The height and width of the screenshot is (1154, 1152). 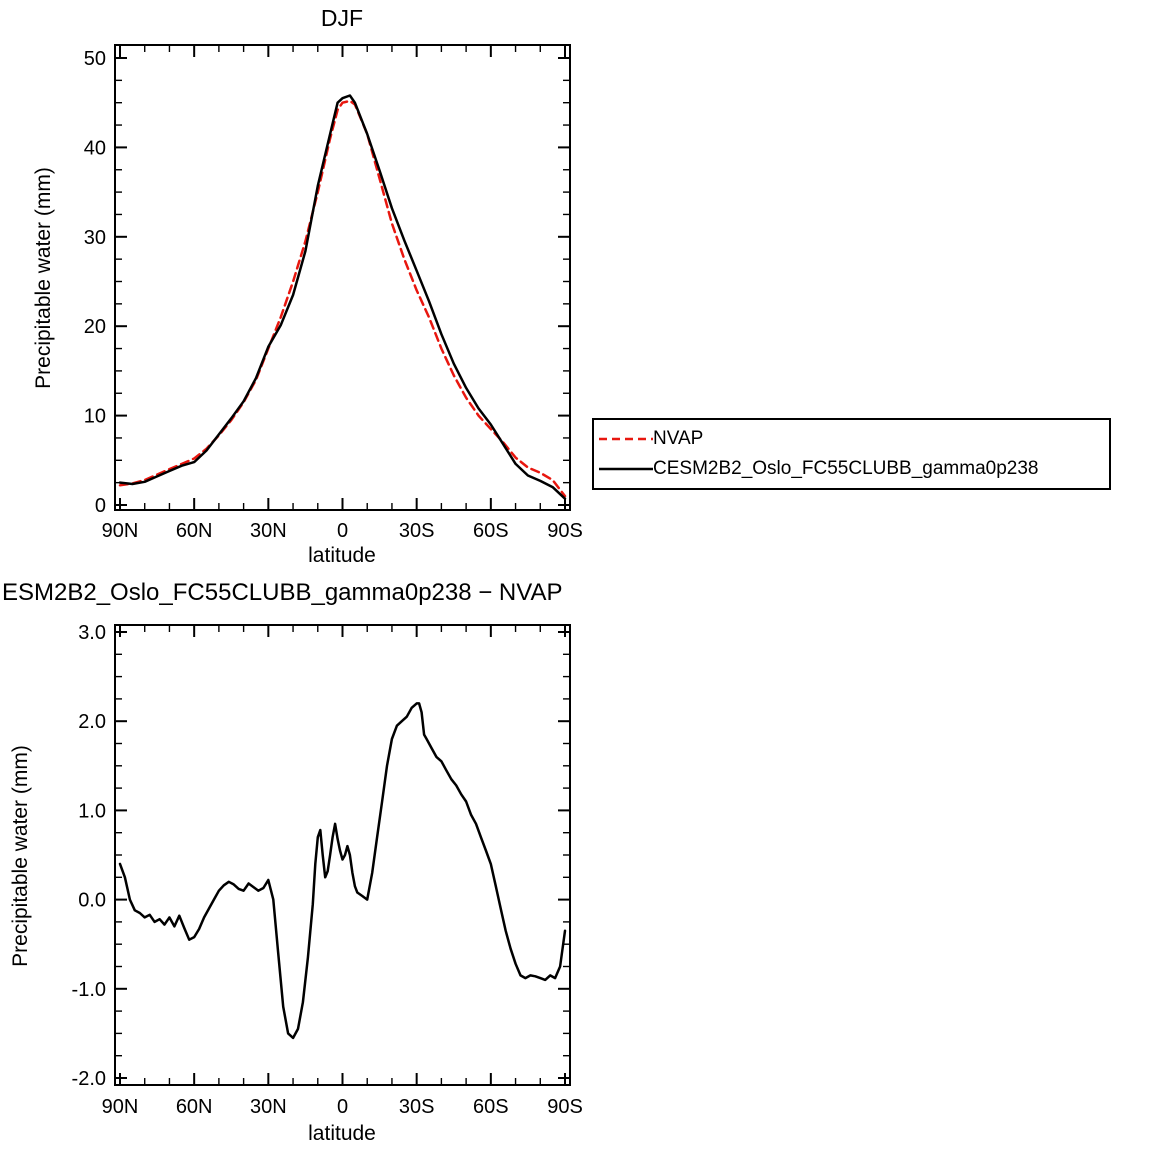 What do you see at coordinates (95, 417) in the screenshot?
I see `y-tick-label: 10` at bounding box center [95, 417].